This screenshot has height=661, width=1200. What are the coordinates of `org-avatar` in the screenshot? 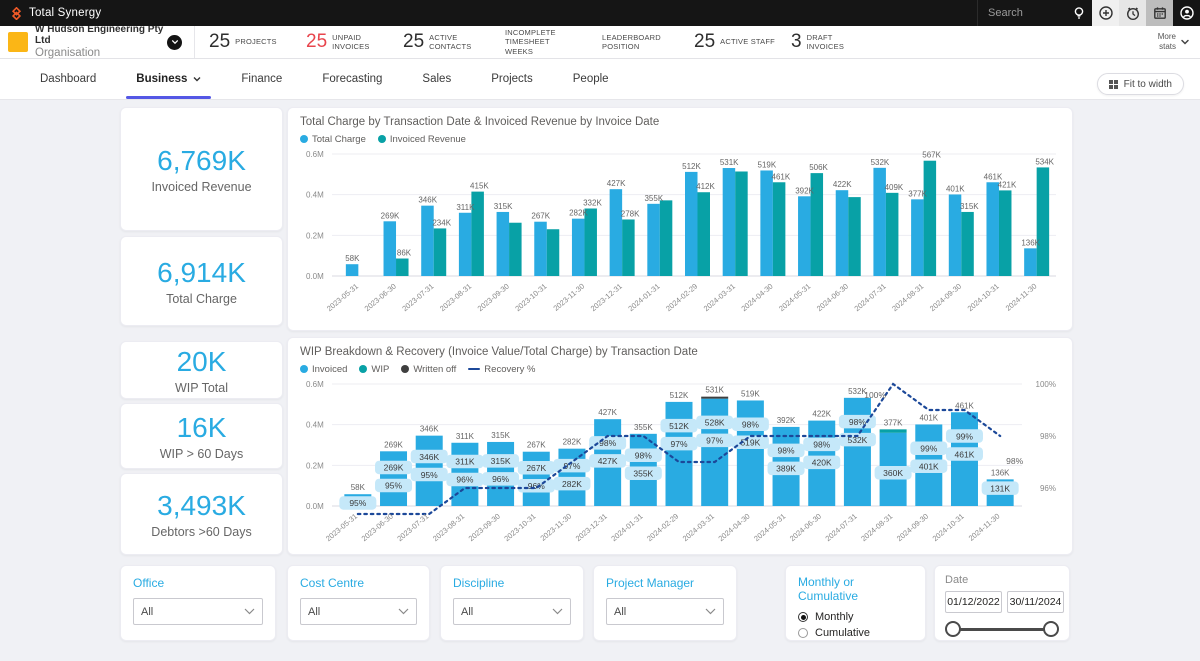 It's located at (18, 42).